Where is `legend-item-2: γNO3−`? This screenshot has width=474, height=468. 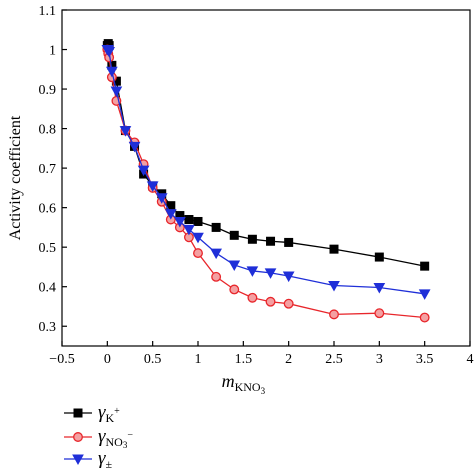
legend-item-2: γNO3− is located at coordinates (98, 438).